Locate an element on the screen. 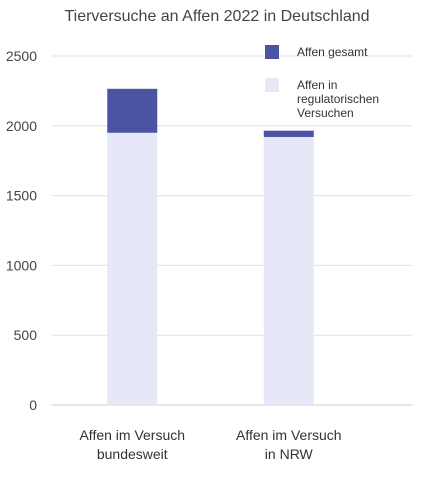  y-tick-label: 500 is located at coordinates (26, 335).